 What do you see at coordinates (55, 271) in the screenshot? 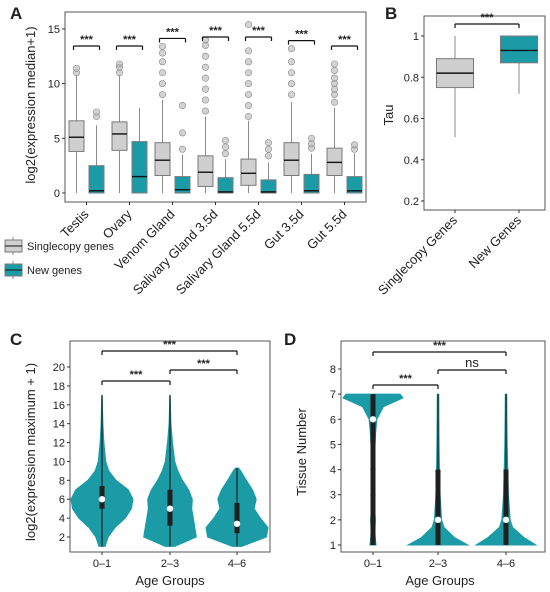
I see `legend-label: New genes` at bounding box center [55, 271].